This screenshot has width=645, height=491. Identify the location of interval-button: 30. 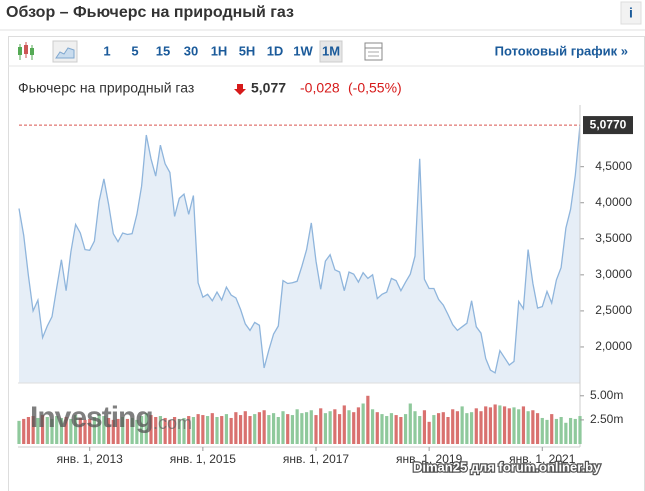
(191, 50).